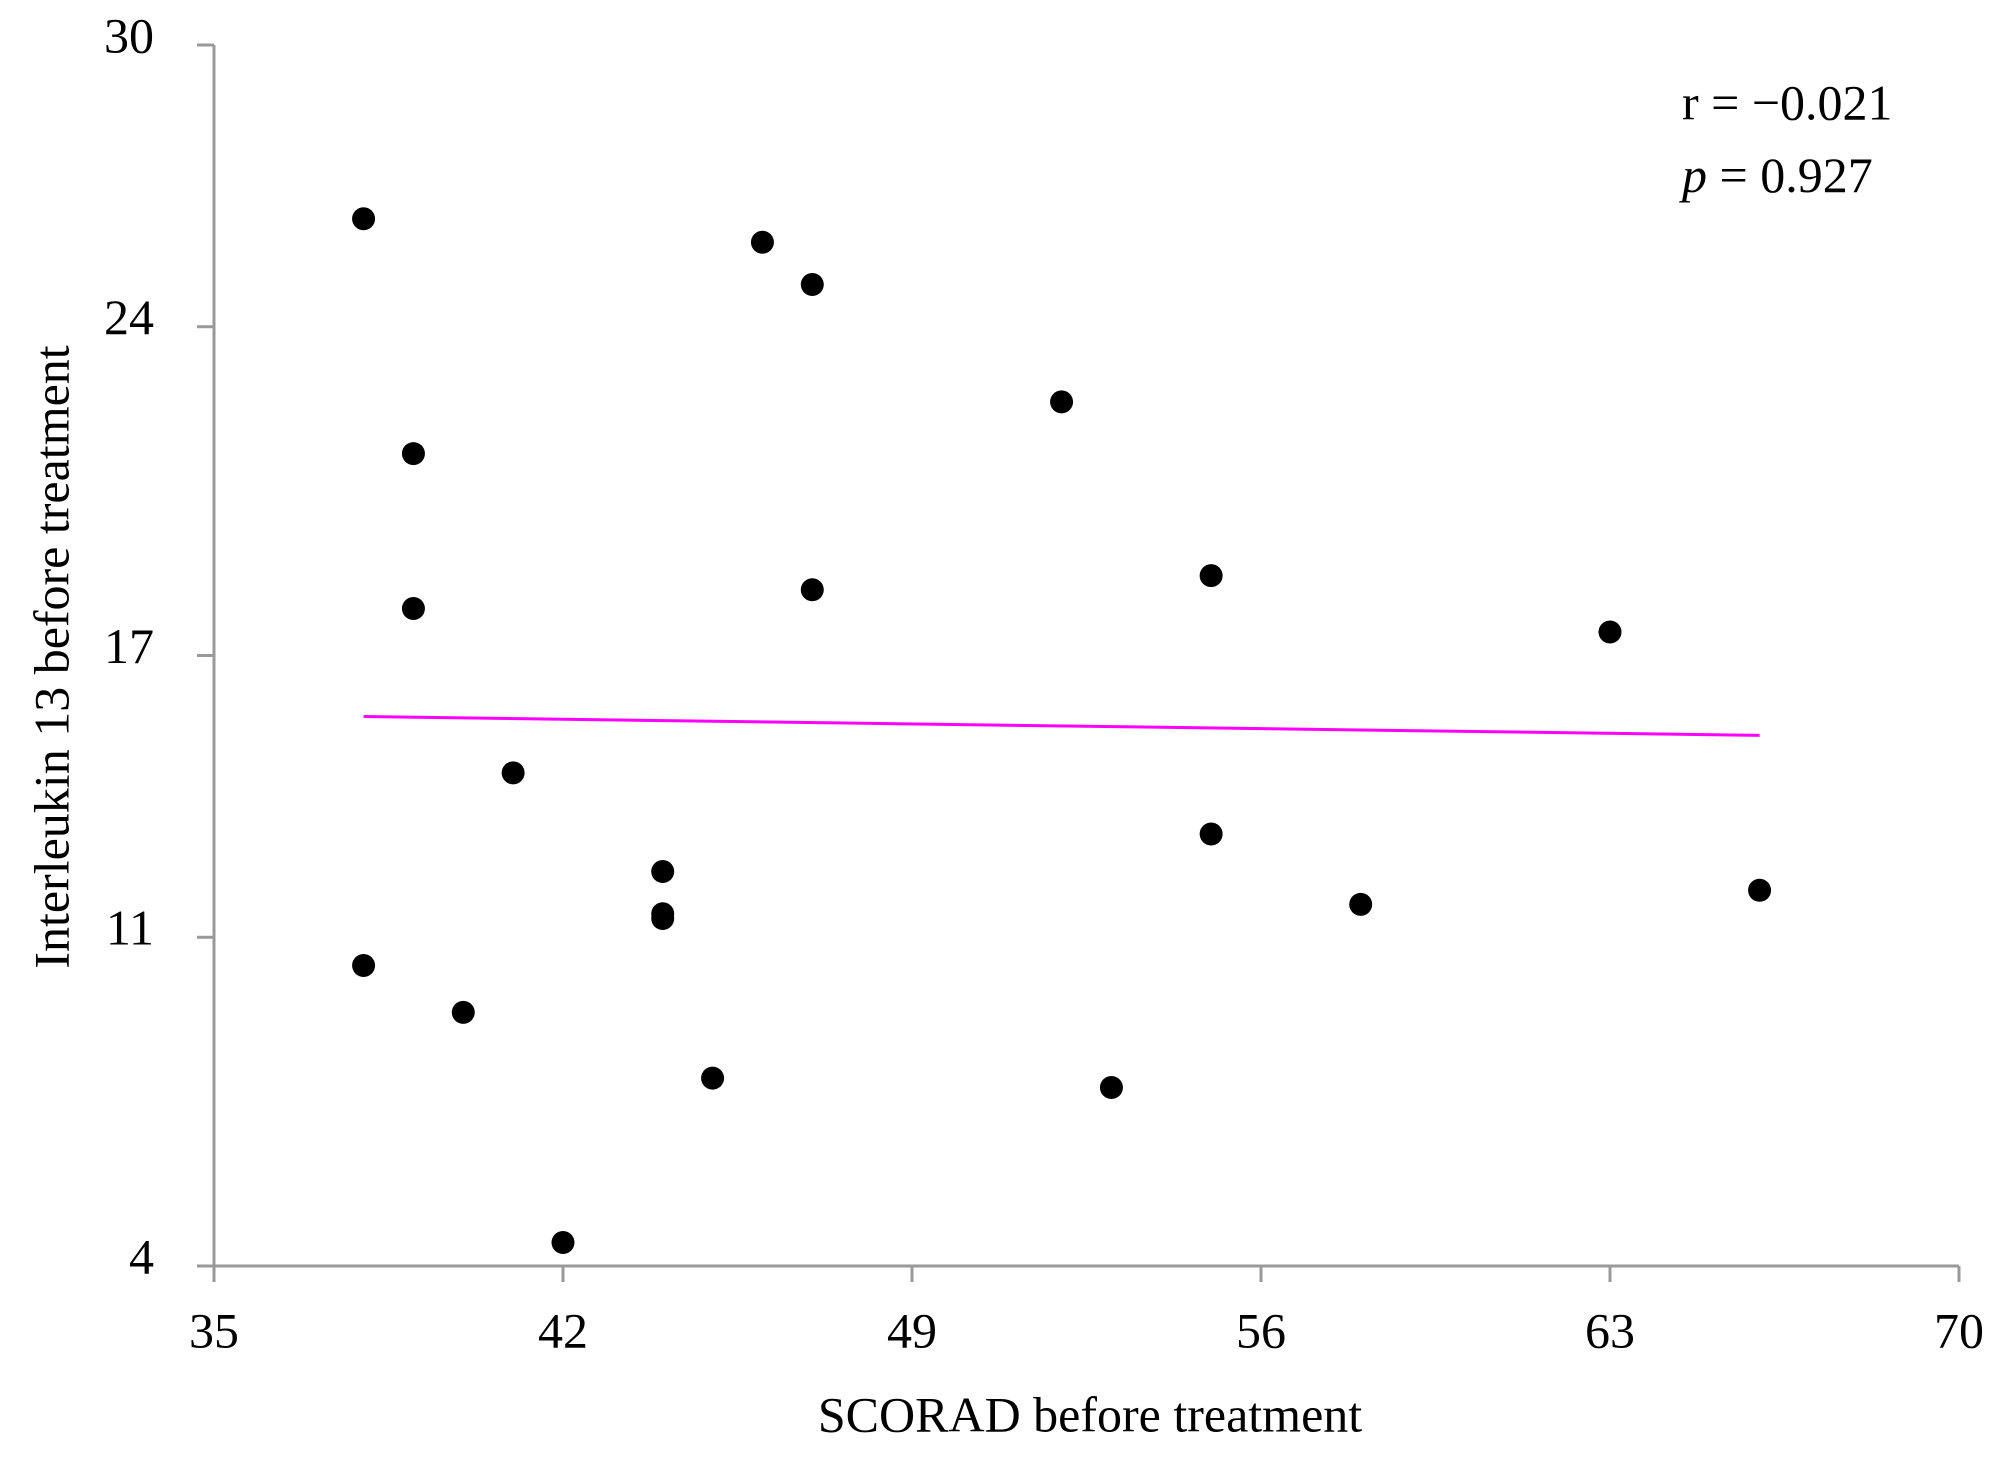 This screenshot has width=2001, height=1473. I want to click on x-axis-label: SCORAD before treatment, so click(1090, 1414).